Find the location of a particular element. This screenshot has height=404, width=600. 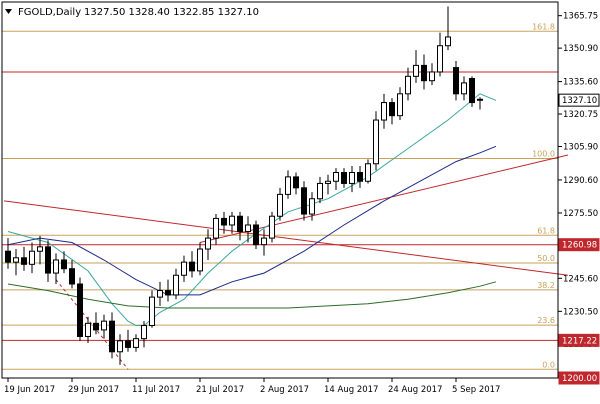

header-marker-icon is located at coordinates (8, 11).